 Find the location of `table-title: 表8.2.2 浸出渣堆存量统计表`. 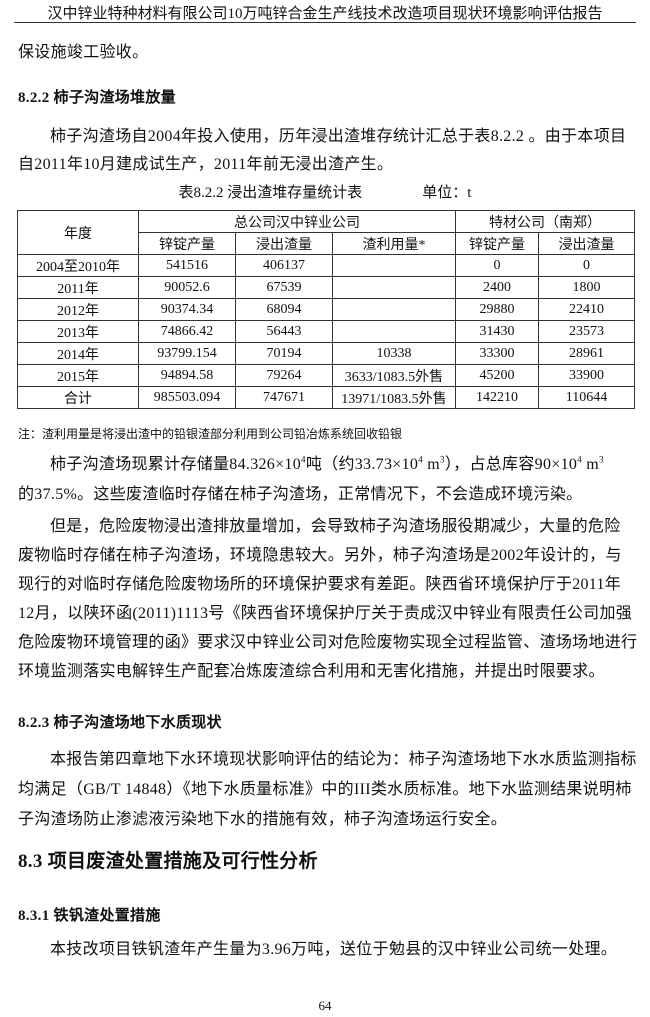

table-title: 表8.2.2 浸出渣堆存量统计表 is located at coordinates (270, 193).